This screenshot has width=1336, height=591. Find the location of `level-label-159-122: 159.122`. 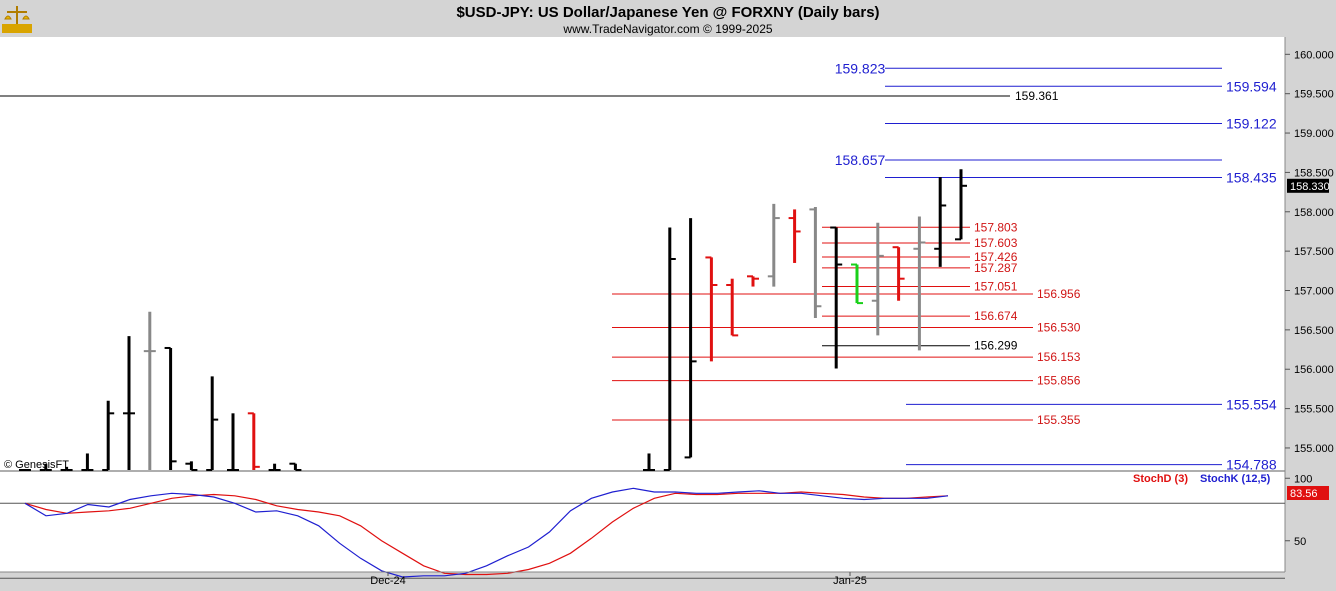

level-label-159-122: 159.122 is located at coordinates (1251, 123).